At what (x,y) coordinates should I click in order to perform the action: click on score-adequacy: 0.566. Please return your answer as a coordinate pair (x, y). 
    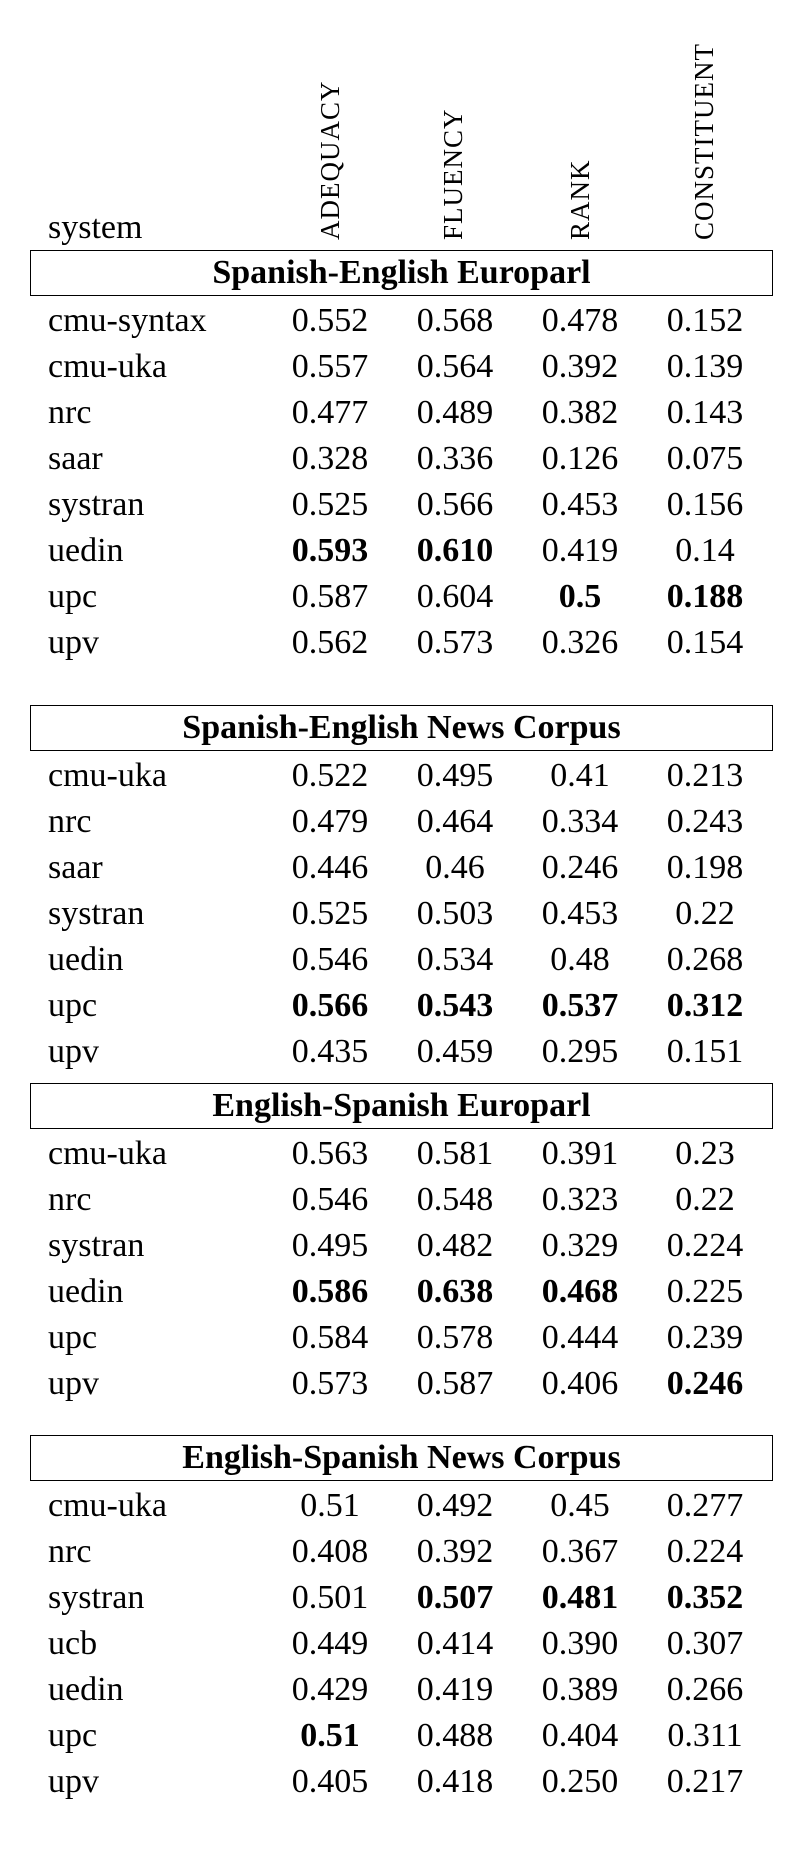
    Looking at the image, I should click on (330, 1005).